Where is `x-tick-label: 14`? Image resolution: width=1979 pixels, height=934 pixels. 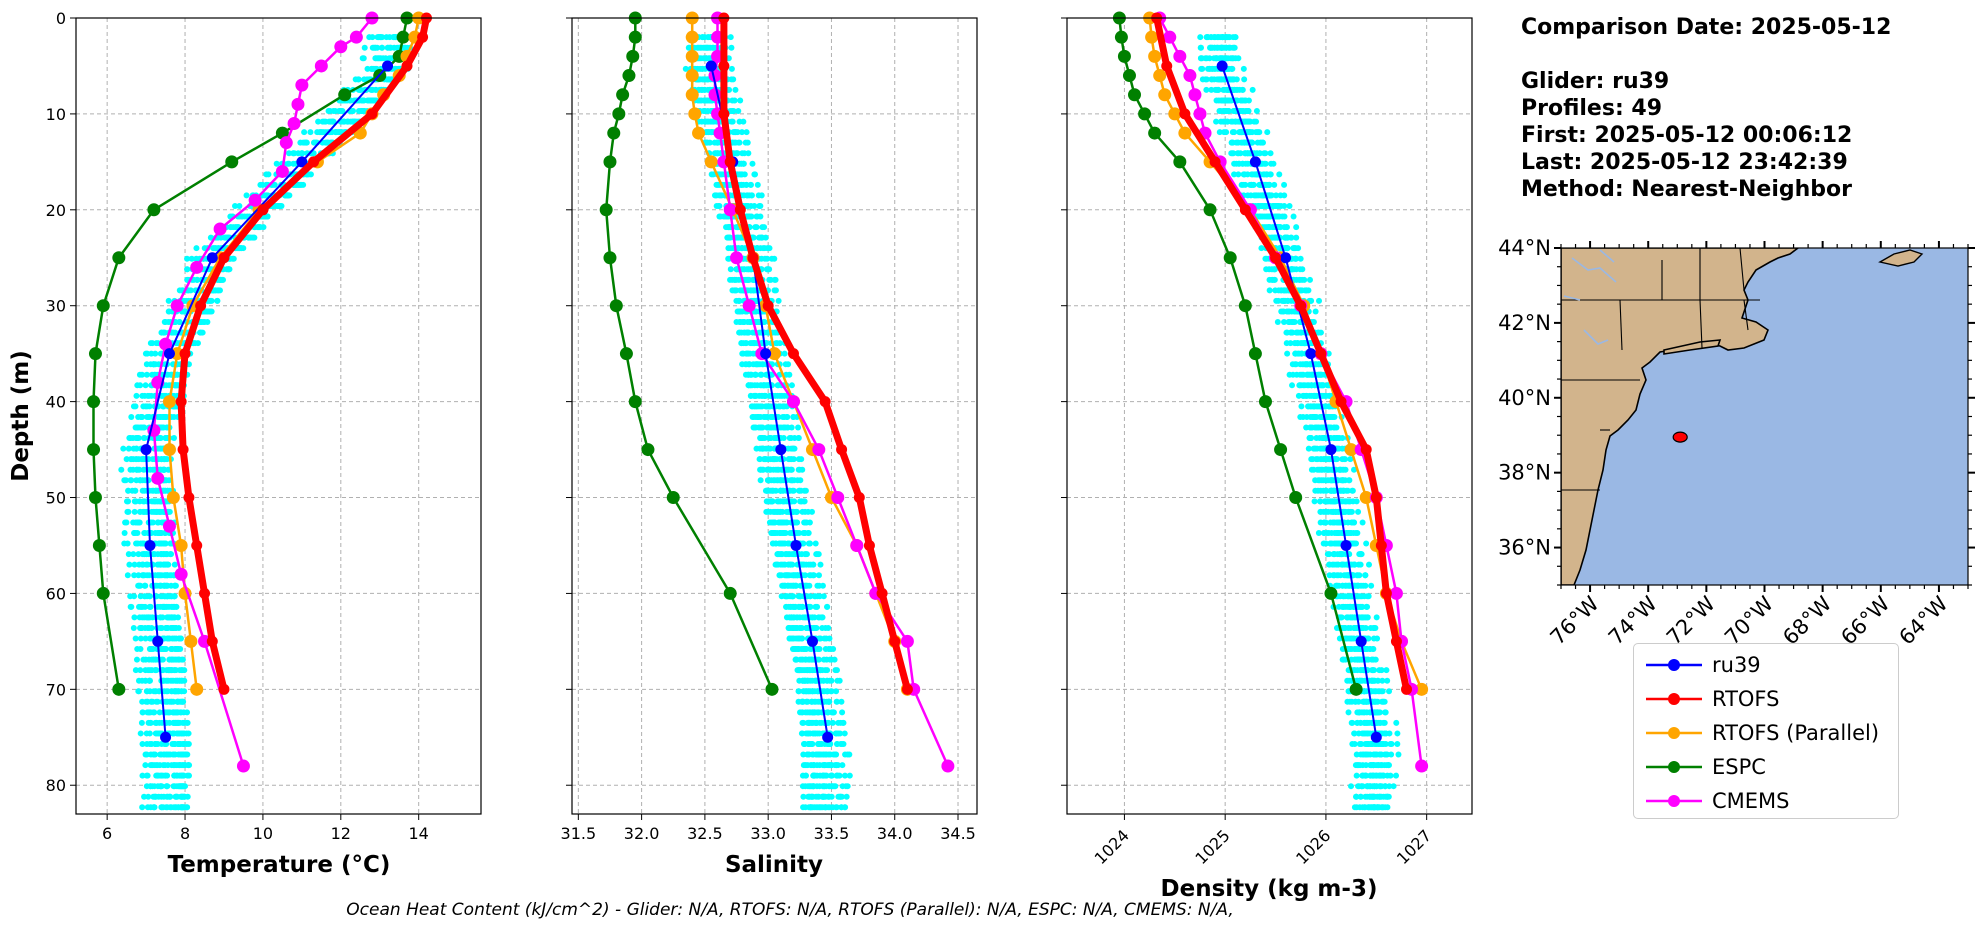
x-tick-label: 14 is located at coordinates (419, 833).